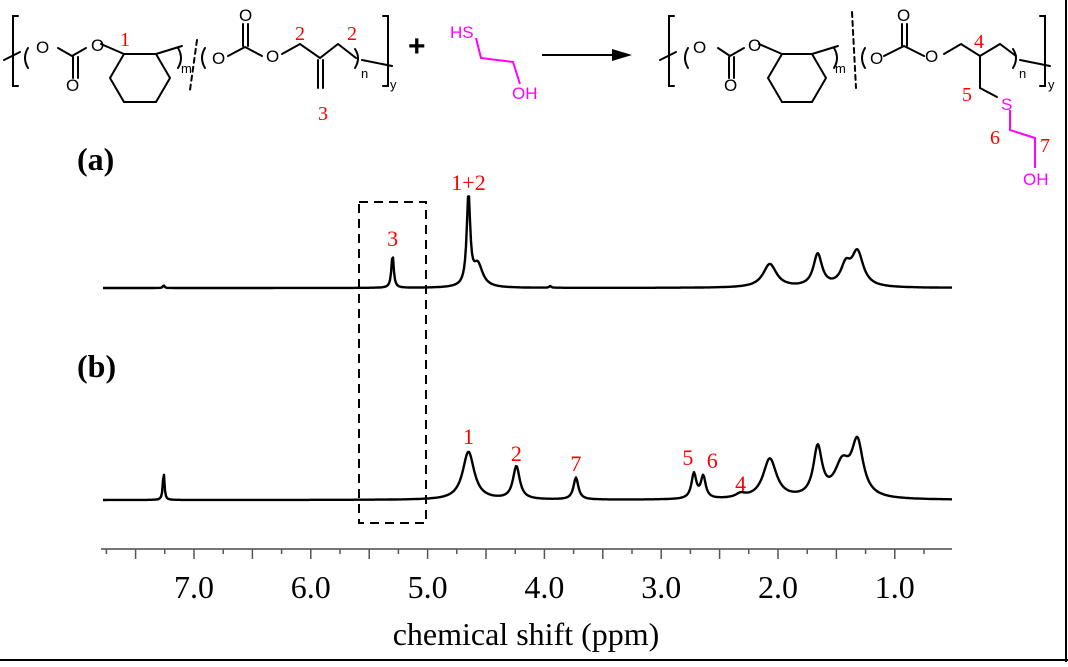 This screenshot has height=667, width=1068. I want to click on spectrum-a, so click(527, 242).